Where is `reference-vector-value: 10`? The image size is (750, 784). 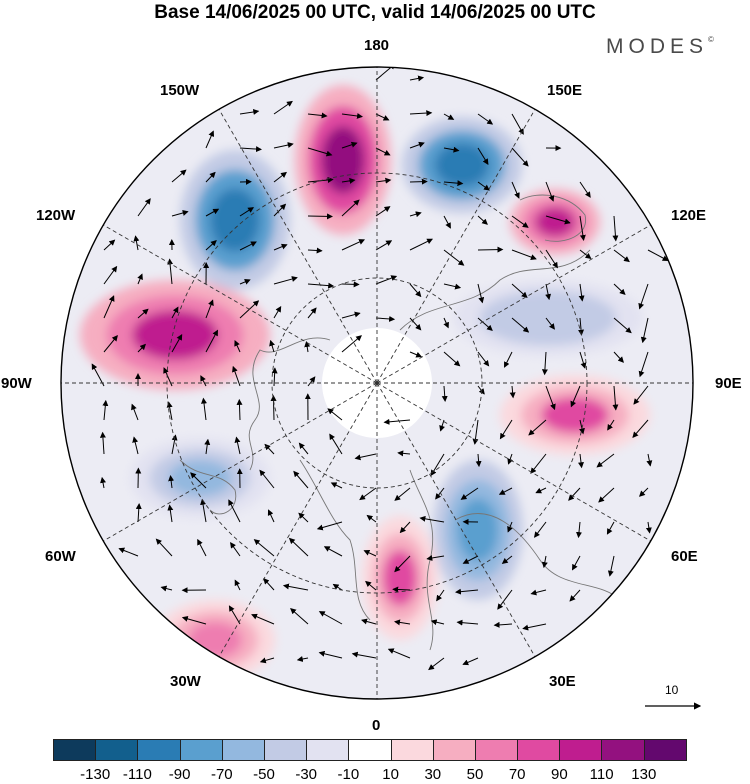
reference-vector-value: 10 is located at coordinates (671, 690).